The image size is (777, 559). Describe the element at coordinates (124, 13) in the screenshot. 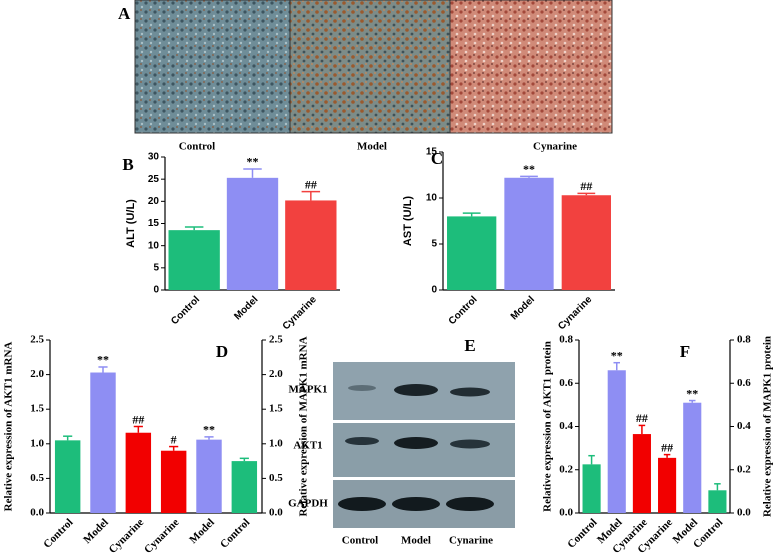

I see `panel-label: A` at that location.